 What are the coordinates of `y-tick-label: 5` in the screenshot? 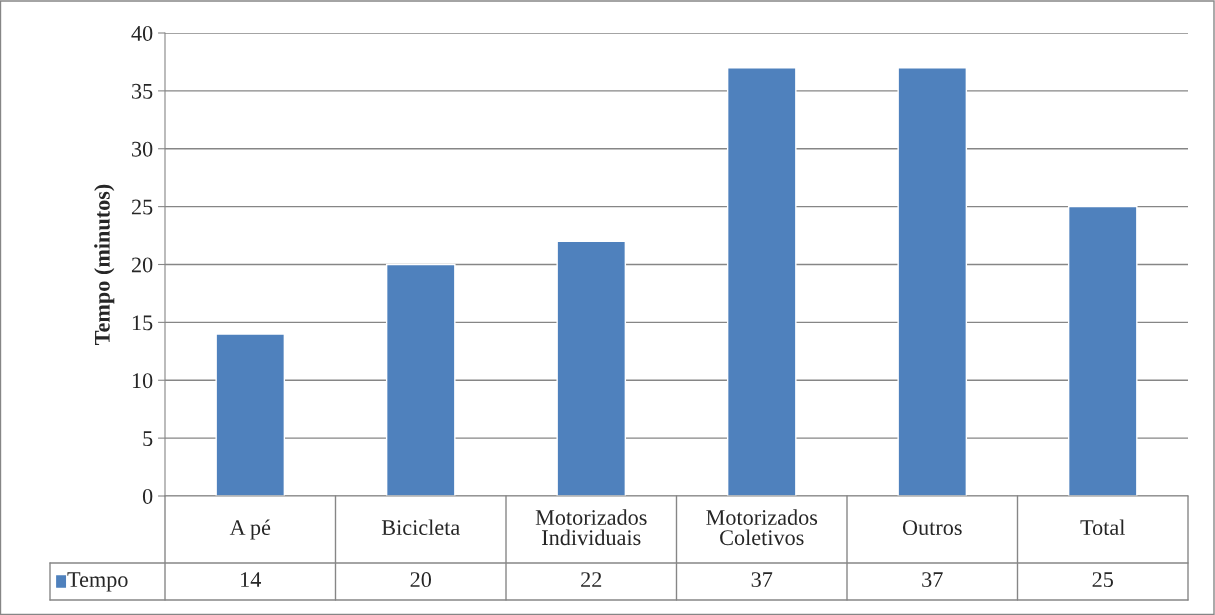 It's located at (148, 439).